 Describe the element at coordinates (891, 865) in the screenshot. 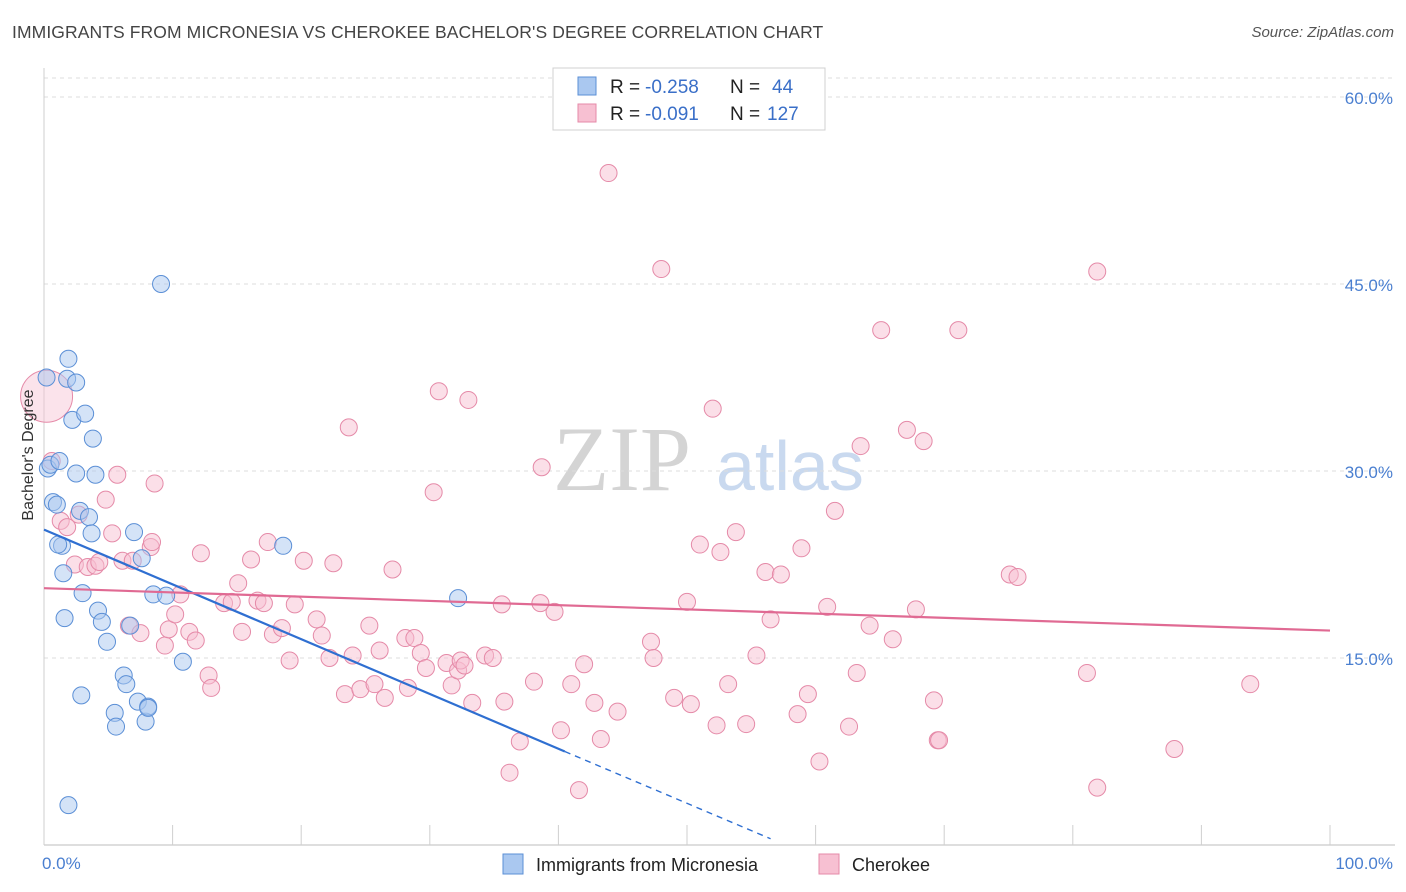

I see `bottom-legend-label-cherokee: Cherokee` at that location.